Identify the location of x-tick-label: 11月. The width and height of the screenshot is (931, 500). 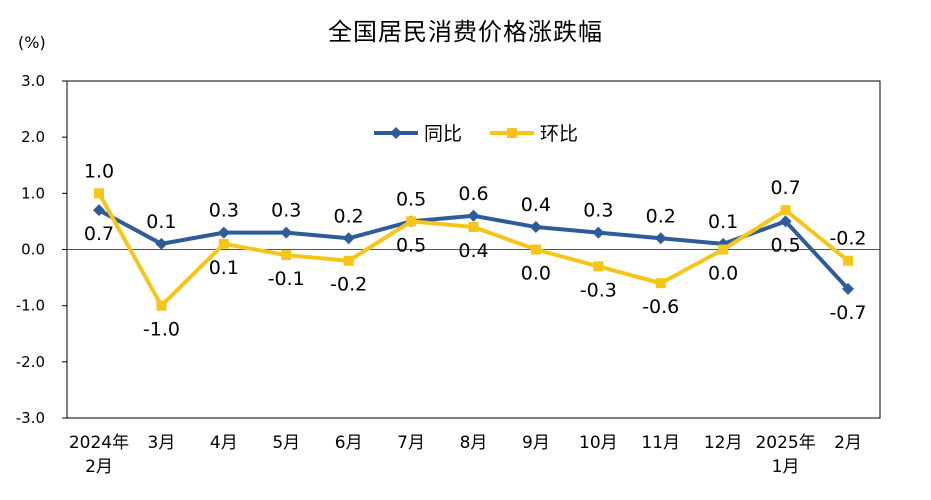
(660, 443).